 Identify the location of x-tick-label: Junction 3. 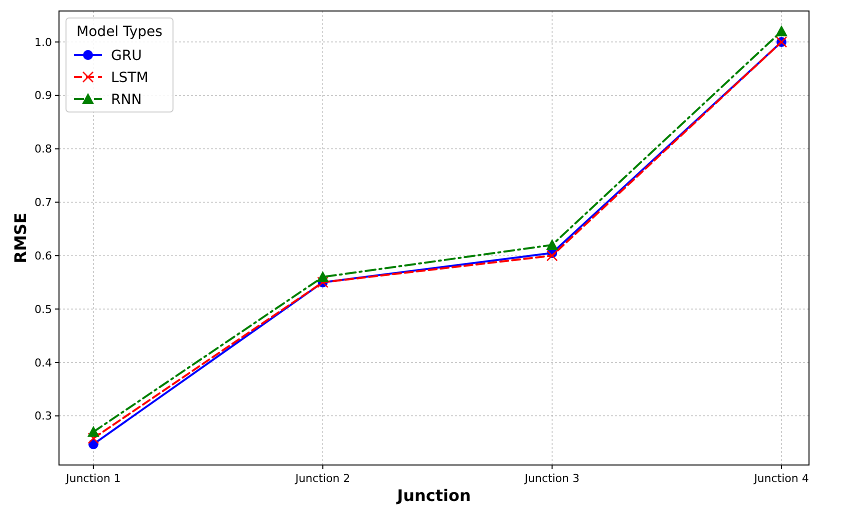
(552, 478).